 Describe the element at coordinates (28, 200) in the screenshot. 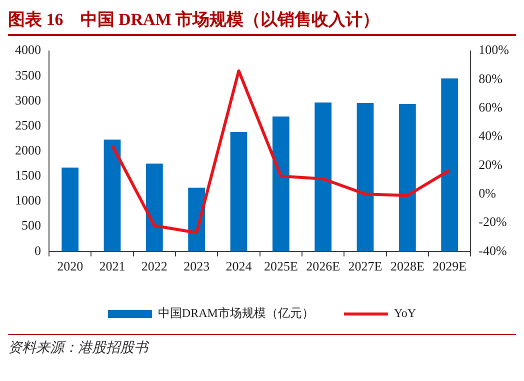

I see `y-tick-label: 1000` at that location.